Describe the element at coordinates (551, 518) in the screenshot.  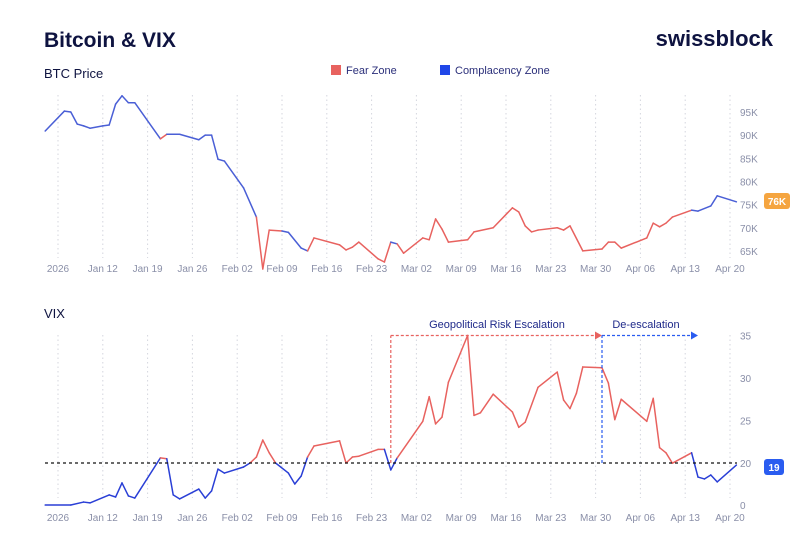
I see `vix-x-tick: Mar 23` at that location.